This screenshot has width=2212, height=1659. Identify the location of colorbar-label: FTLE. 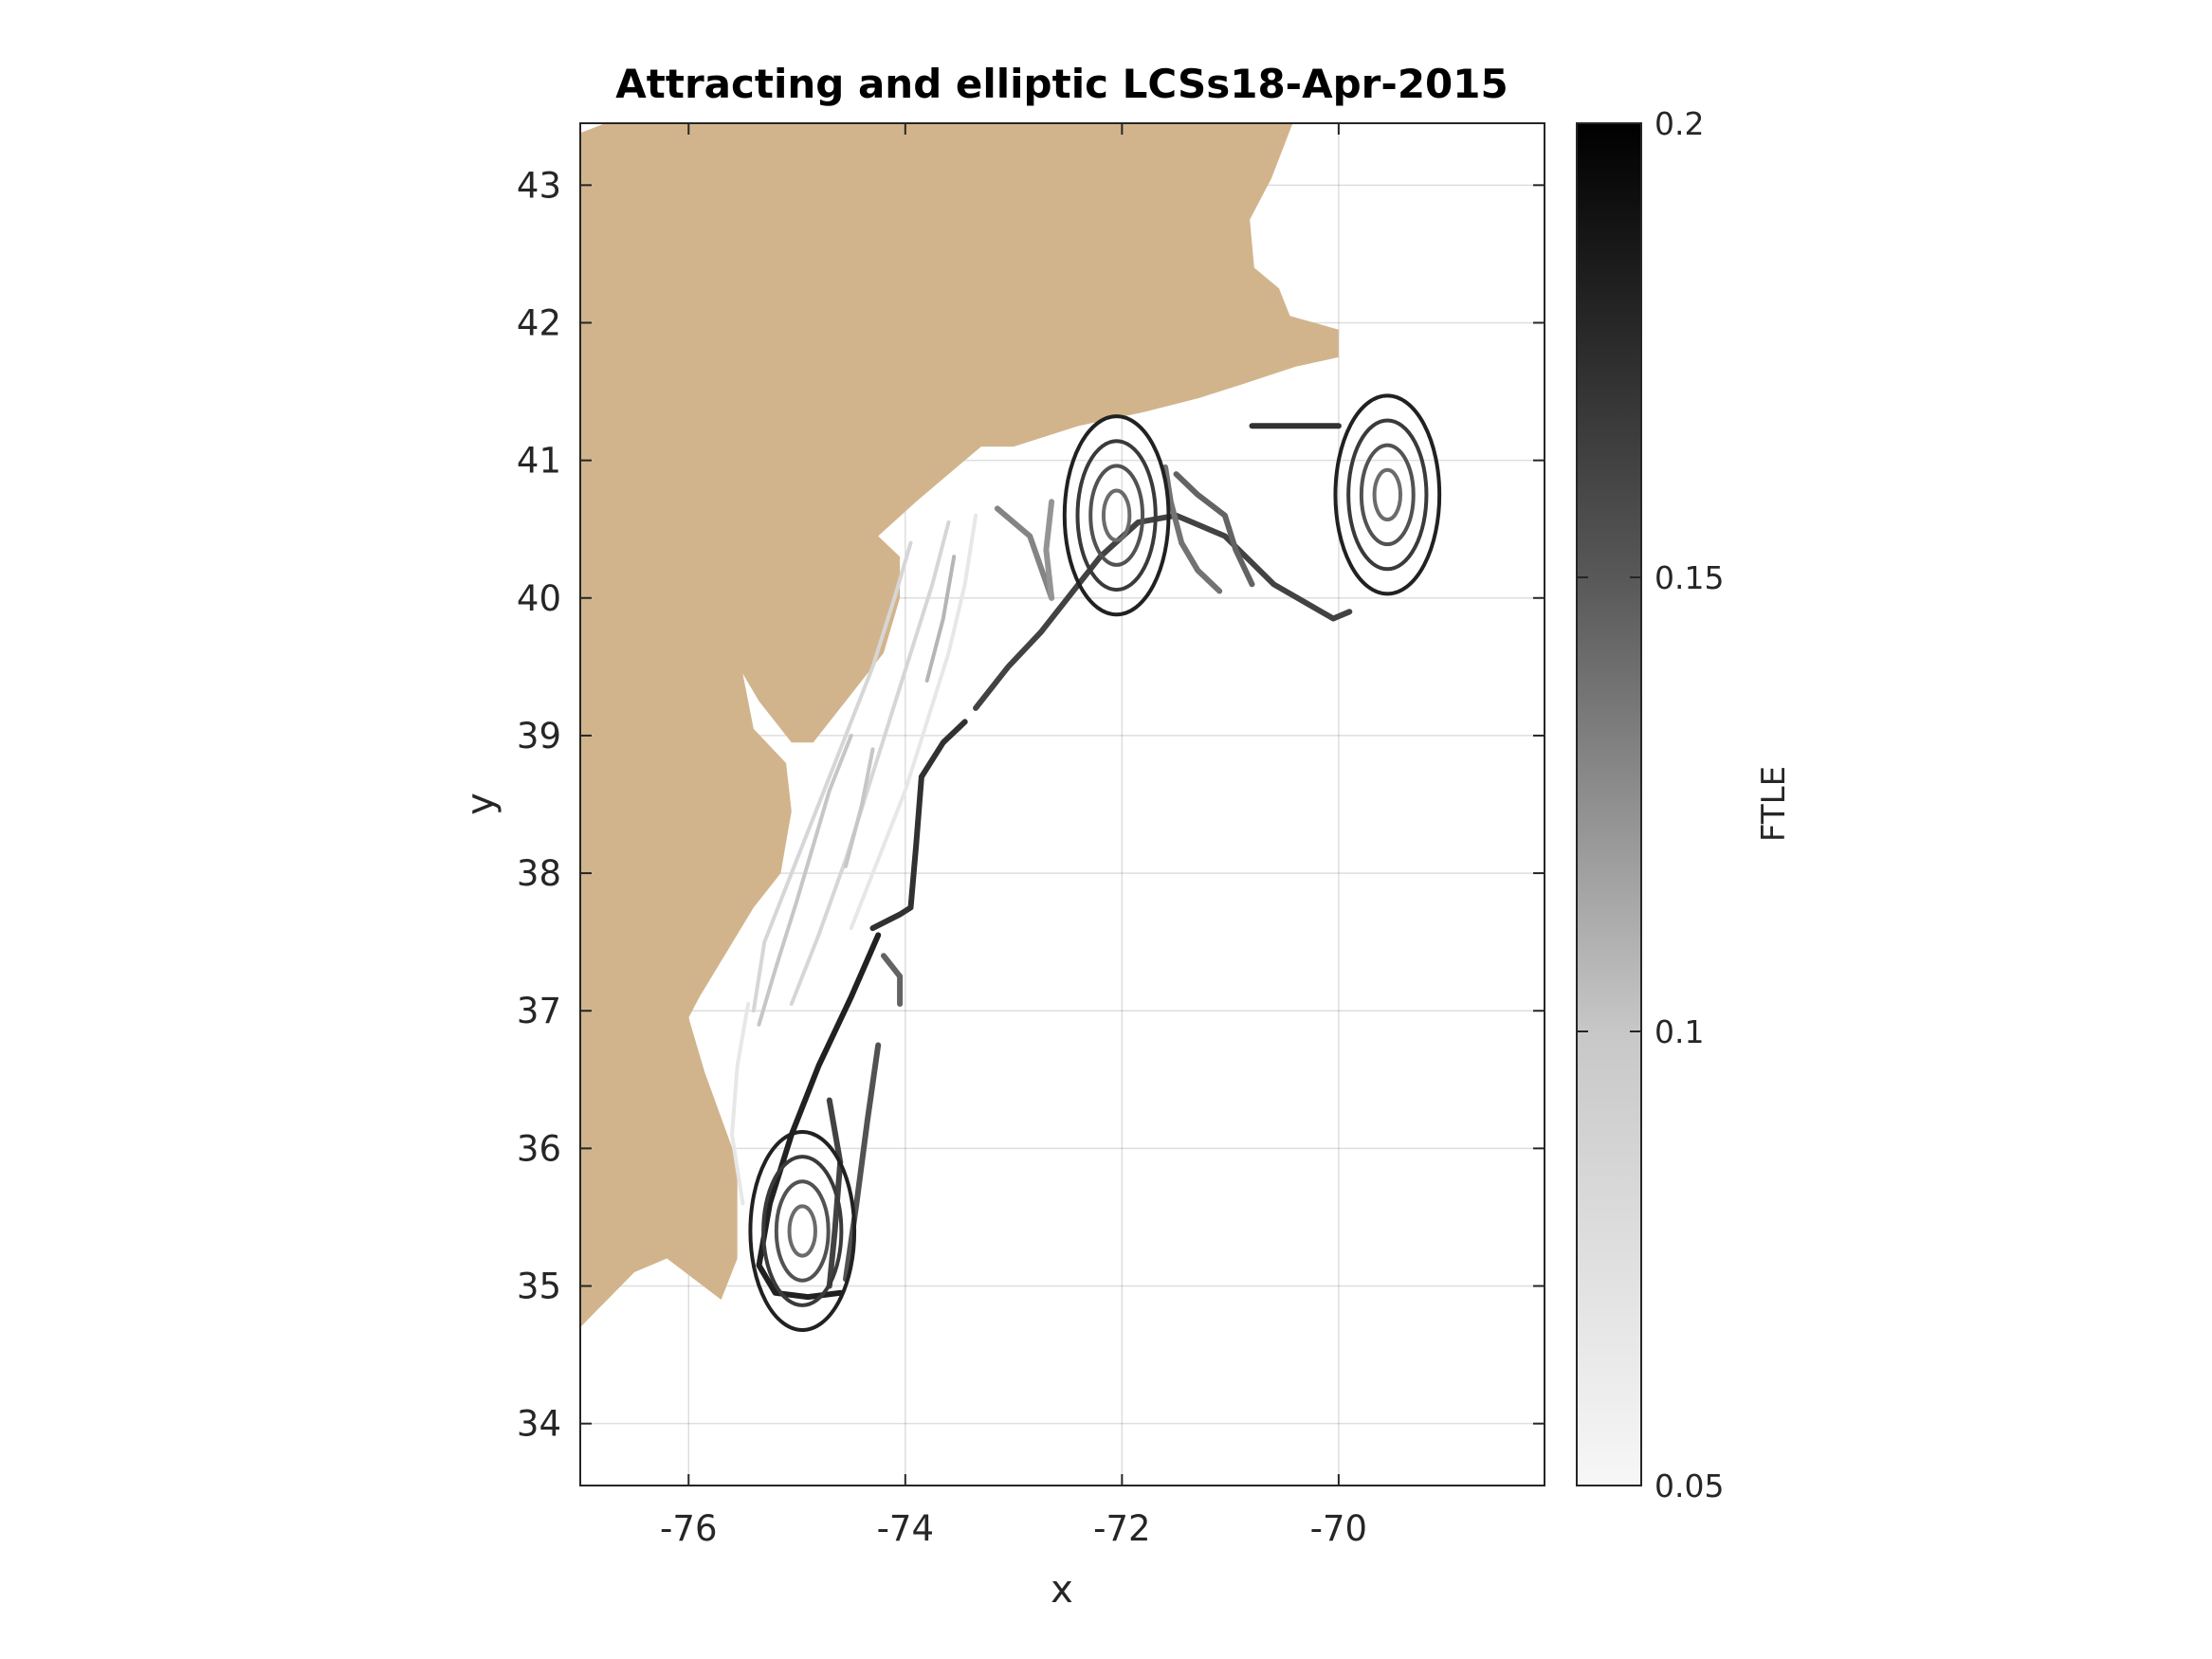
(1774, 804).